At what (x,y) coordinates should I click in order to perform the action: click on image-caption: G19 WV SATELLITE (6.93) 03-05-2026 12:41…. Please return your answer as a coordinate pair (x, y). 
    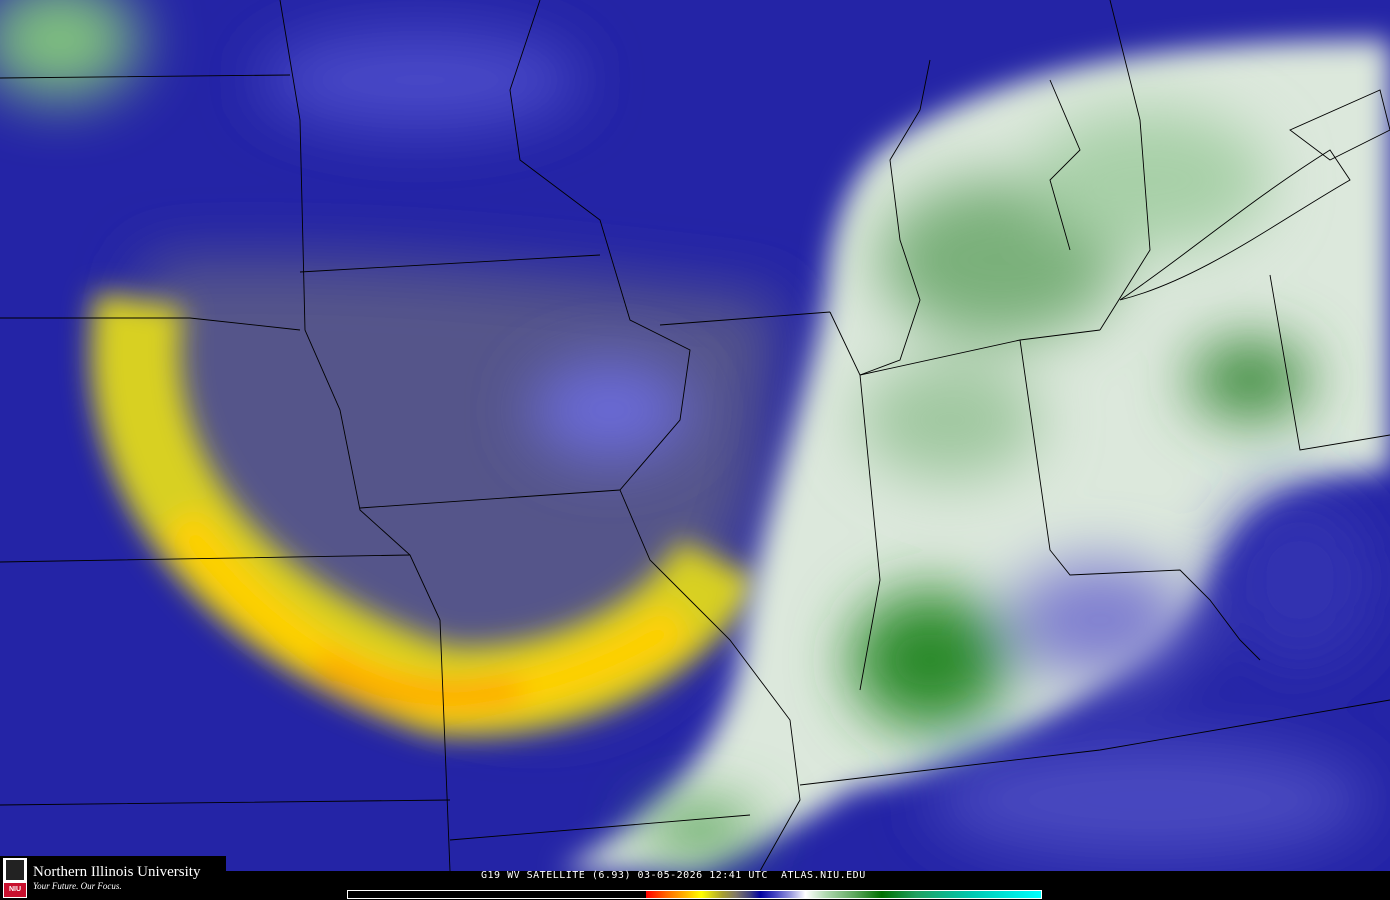
    Looking at the image, I should click on (673, 875).